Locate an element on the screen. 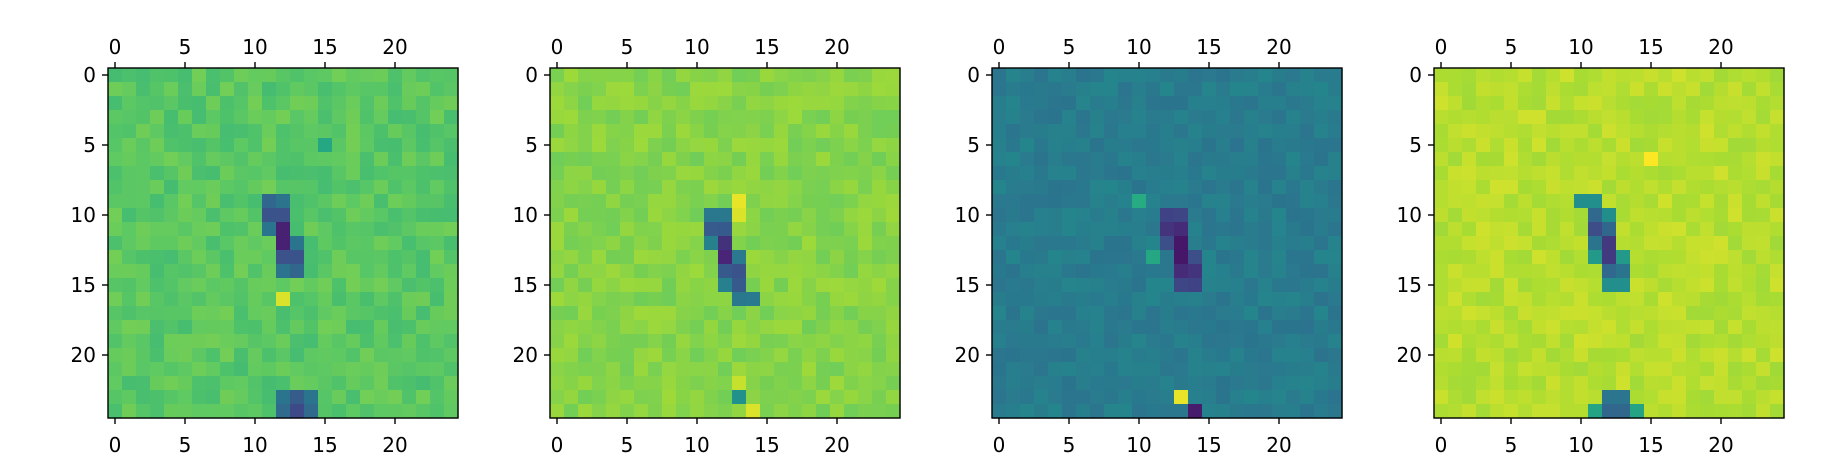 The image size is (1838, 472). x-tick-label-top: 20 is located at coordinates (1278, 47).